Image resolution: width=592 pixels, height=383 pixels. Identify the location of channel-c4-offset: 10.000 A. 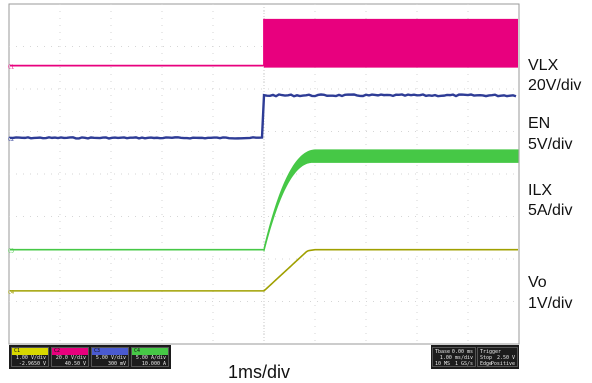
(153, 364).